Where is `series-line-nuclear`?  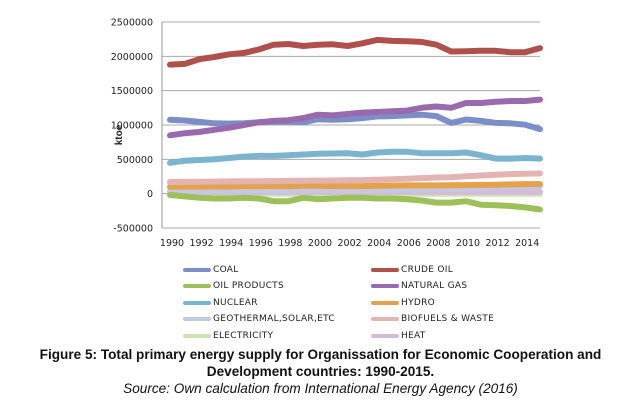
series-line-nuclear is located at coordinates (355, 157).